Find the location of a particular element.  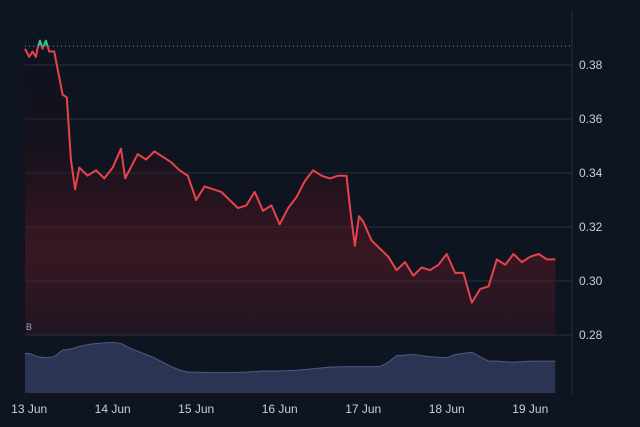

y-tick-label: 0.28 is located at coordinates (591, 335).